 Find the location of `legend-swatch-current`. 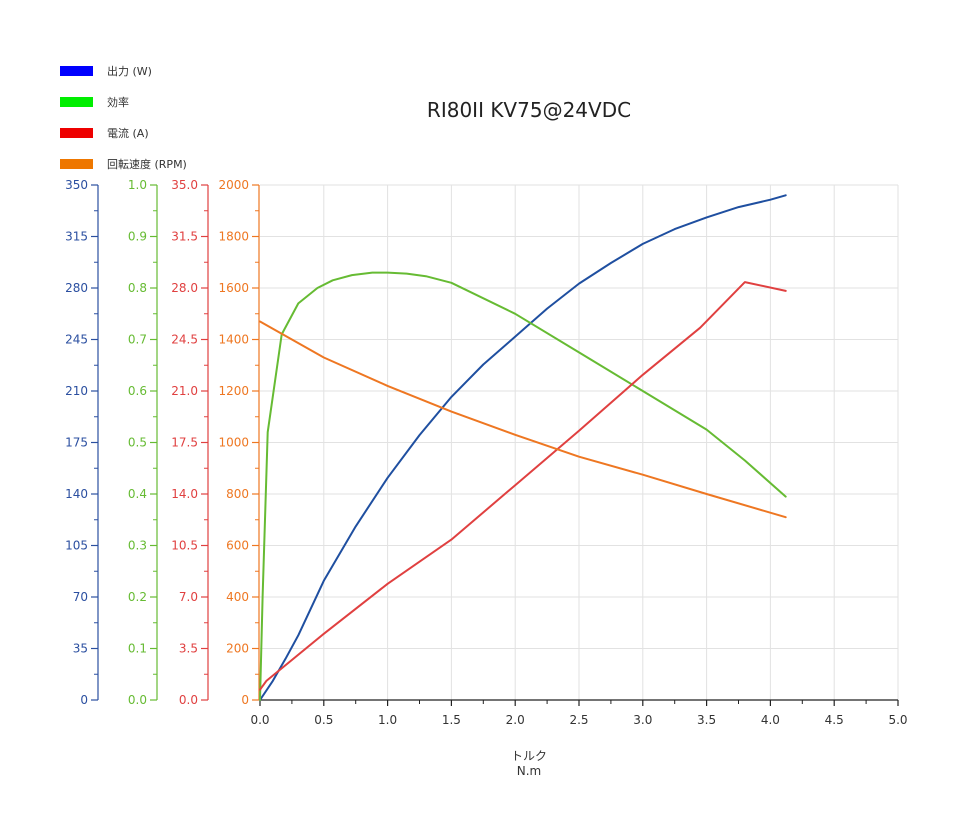

legend-swatch-current is located at coordinates (76, 132).